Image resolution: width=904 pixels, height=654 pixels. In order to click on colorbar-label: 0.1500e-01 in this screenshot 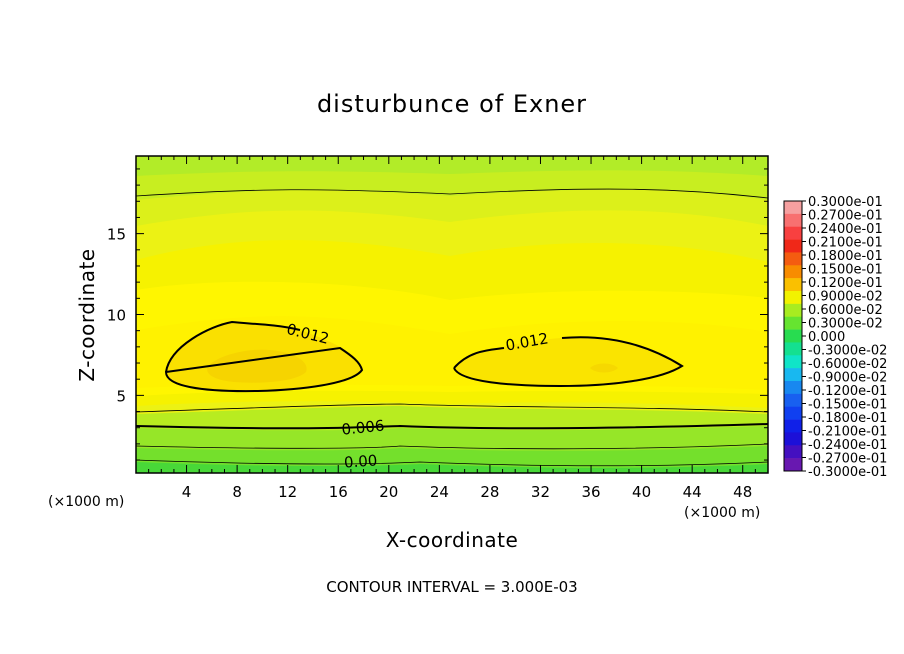, I will do `click(845, 270)`.